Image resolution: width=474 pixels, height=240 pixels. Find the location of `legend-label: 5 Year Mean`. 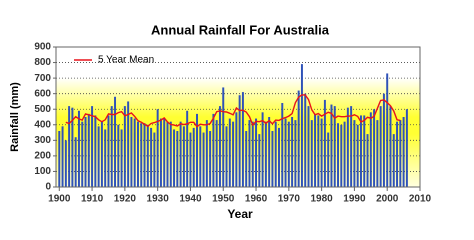

legend-label: 5 Year Mean is located at coordinates (126, 60).